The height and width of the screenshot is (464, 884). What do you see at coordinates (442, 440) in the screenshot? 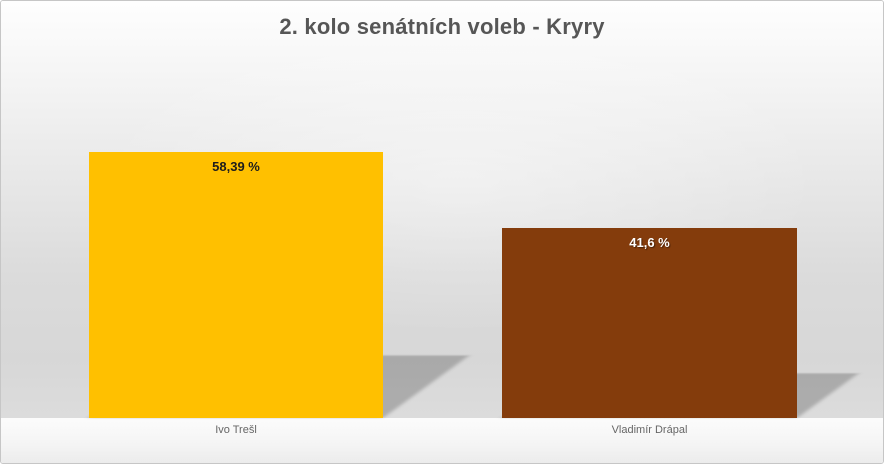
I see `category-axis: Ivo Trešl Vladimír Drápal` at bounding box center [442, 440].